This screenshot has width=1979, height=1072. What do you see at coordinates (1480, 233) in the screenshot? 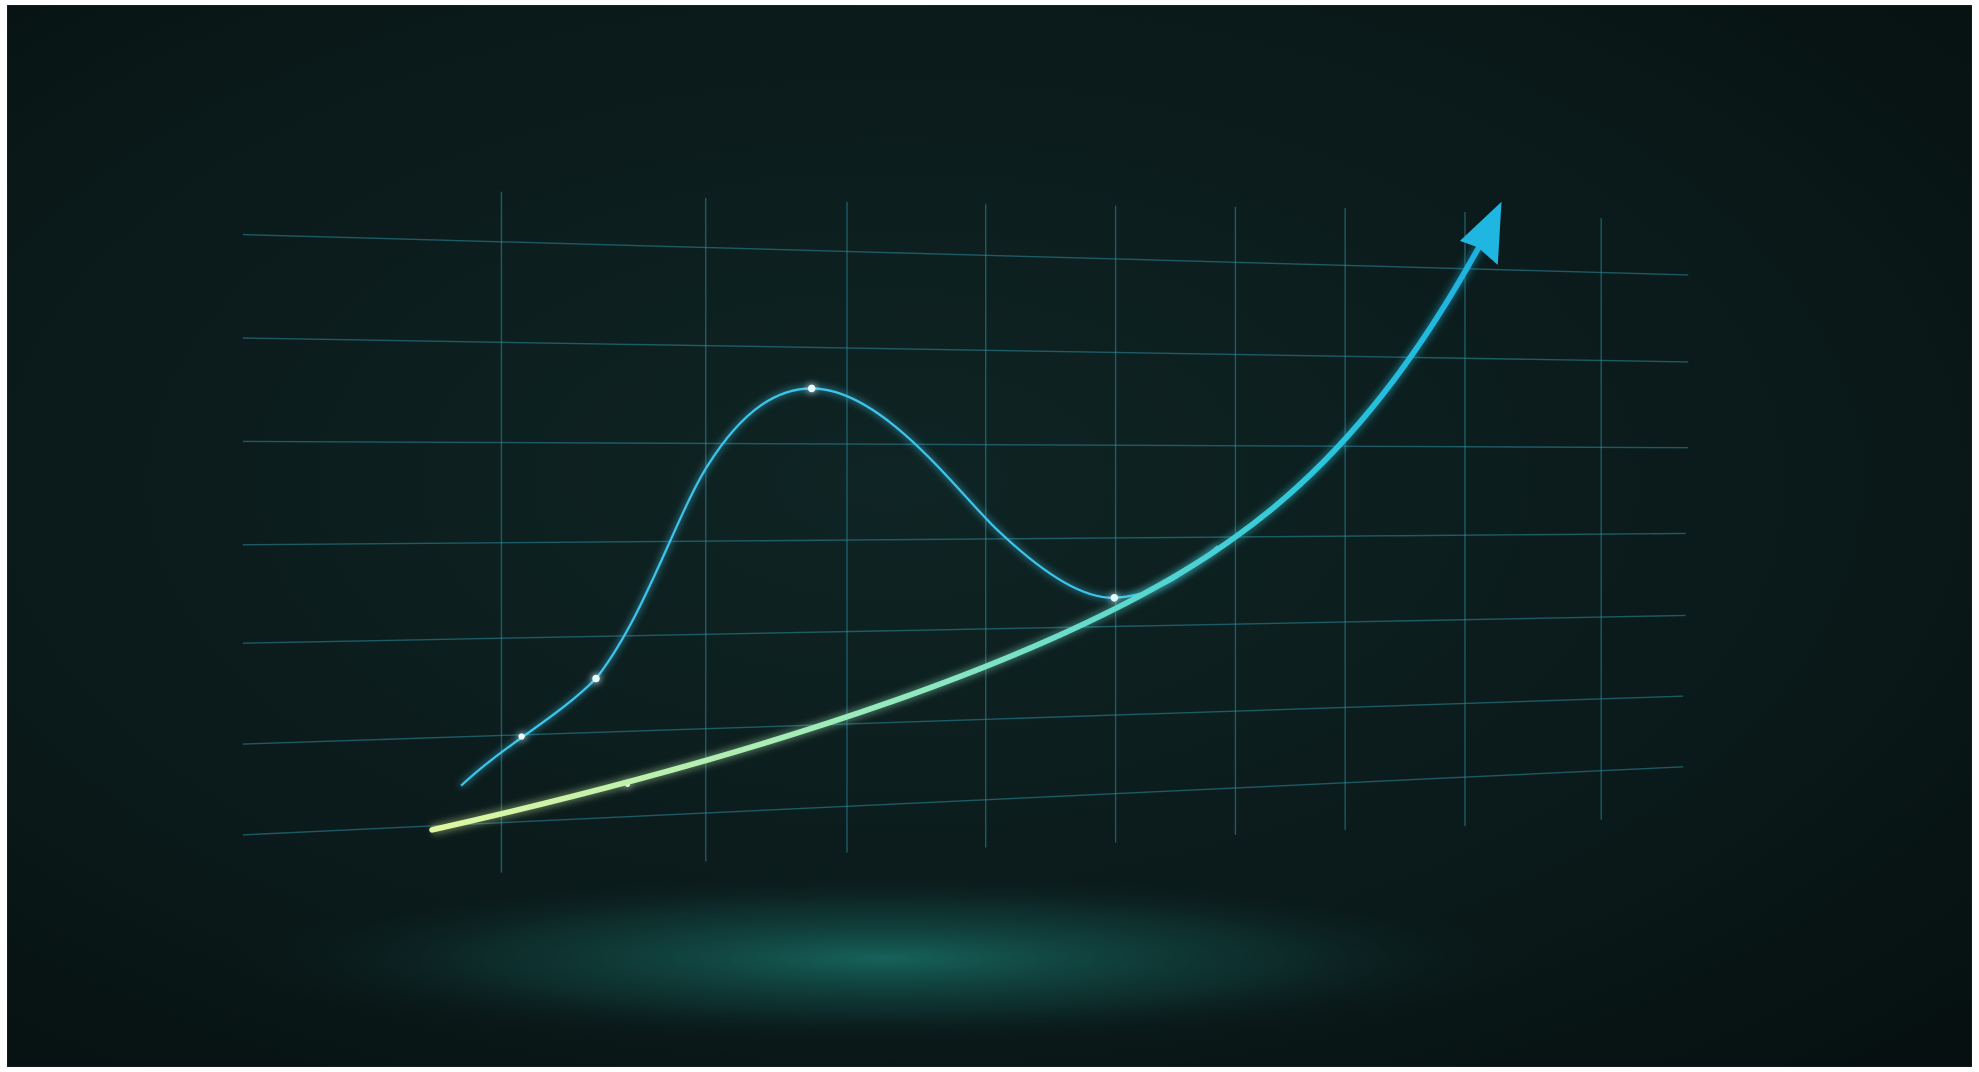
I see `arrow-head` at bounding box center [1480, 233].